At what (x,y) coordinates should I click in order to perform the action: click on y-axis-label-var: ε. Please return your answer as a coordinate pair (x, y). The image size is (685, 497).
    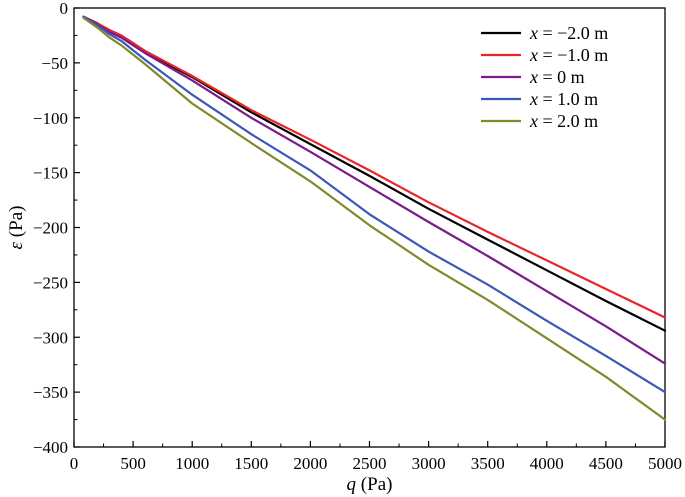
    Looking at the image, I should click on (16, 245).